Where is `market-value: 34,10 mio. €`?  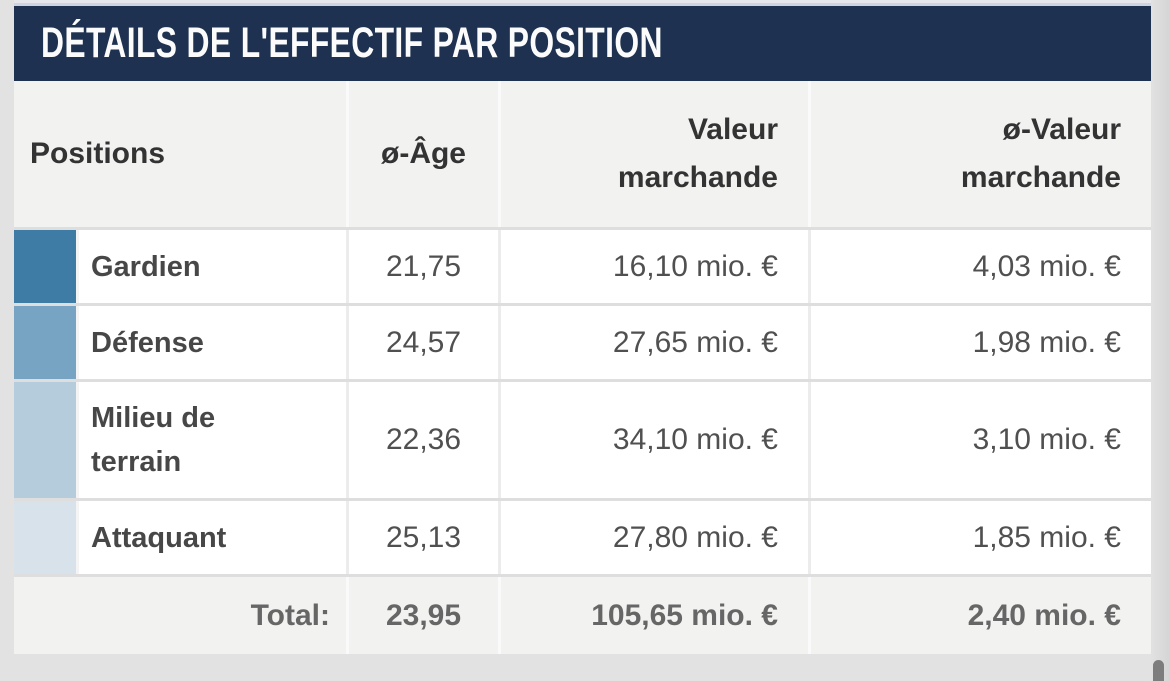 market-value: 34,10 mio. € is located at coordinates (654, 440).